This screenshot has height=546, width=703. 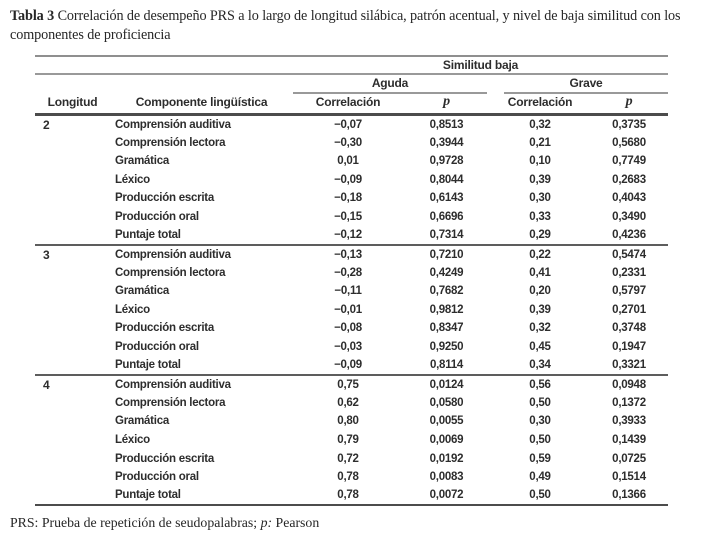 I want to click on p-grave-cell: 0,5797, so click(x=629, y=291).